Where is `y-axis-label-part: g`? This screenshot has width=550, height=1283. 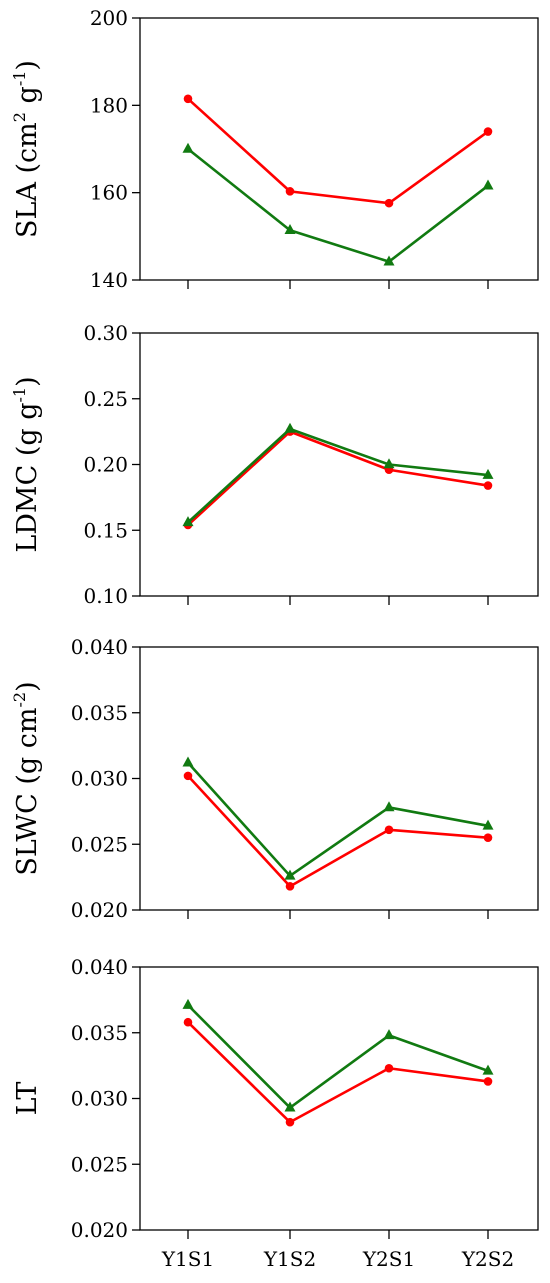
y-axis-label-part: g is located at coordinates (27, 99).